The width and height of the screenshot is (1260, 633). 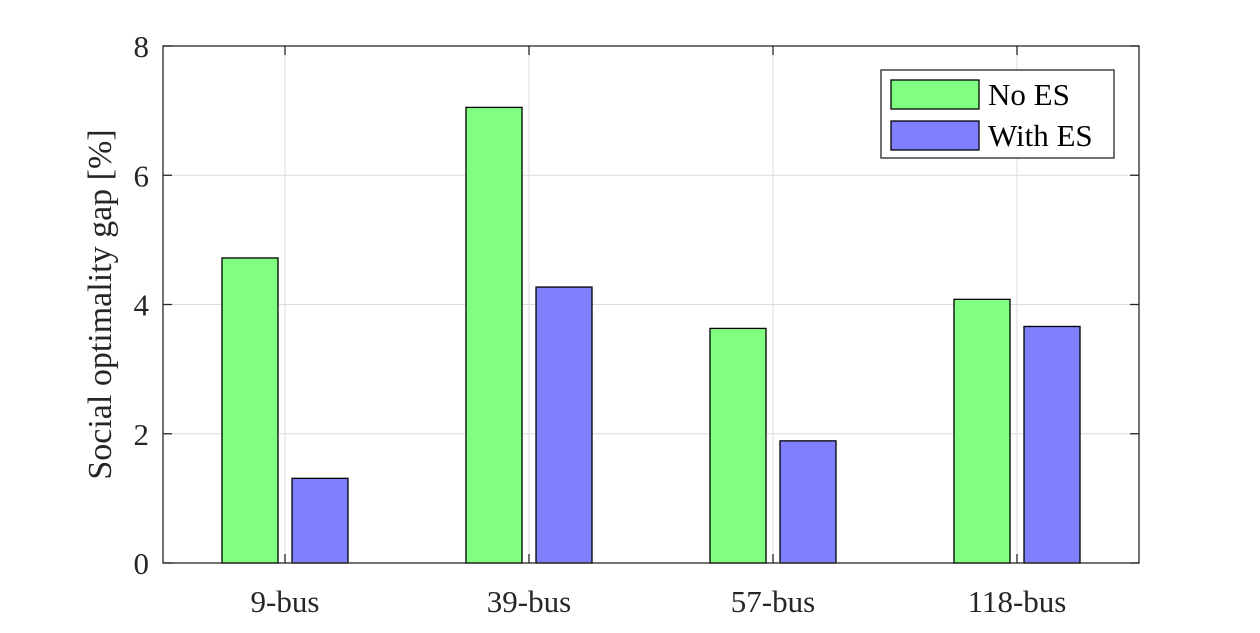 I want to click on bar-with-es-9-bus, so click(x=320, y=520).